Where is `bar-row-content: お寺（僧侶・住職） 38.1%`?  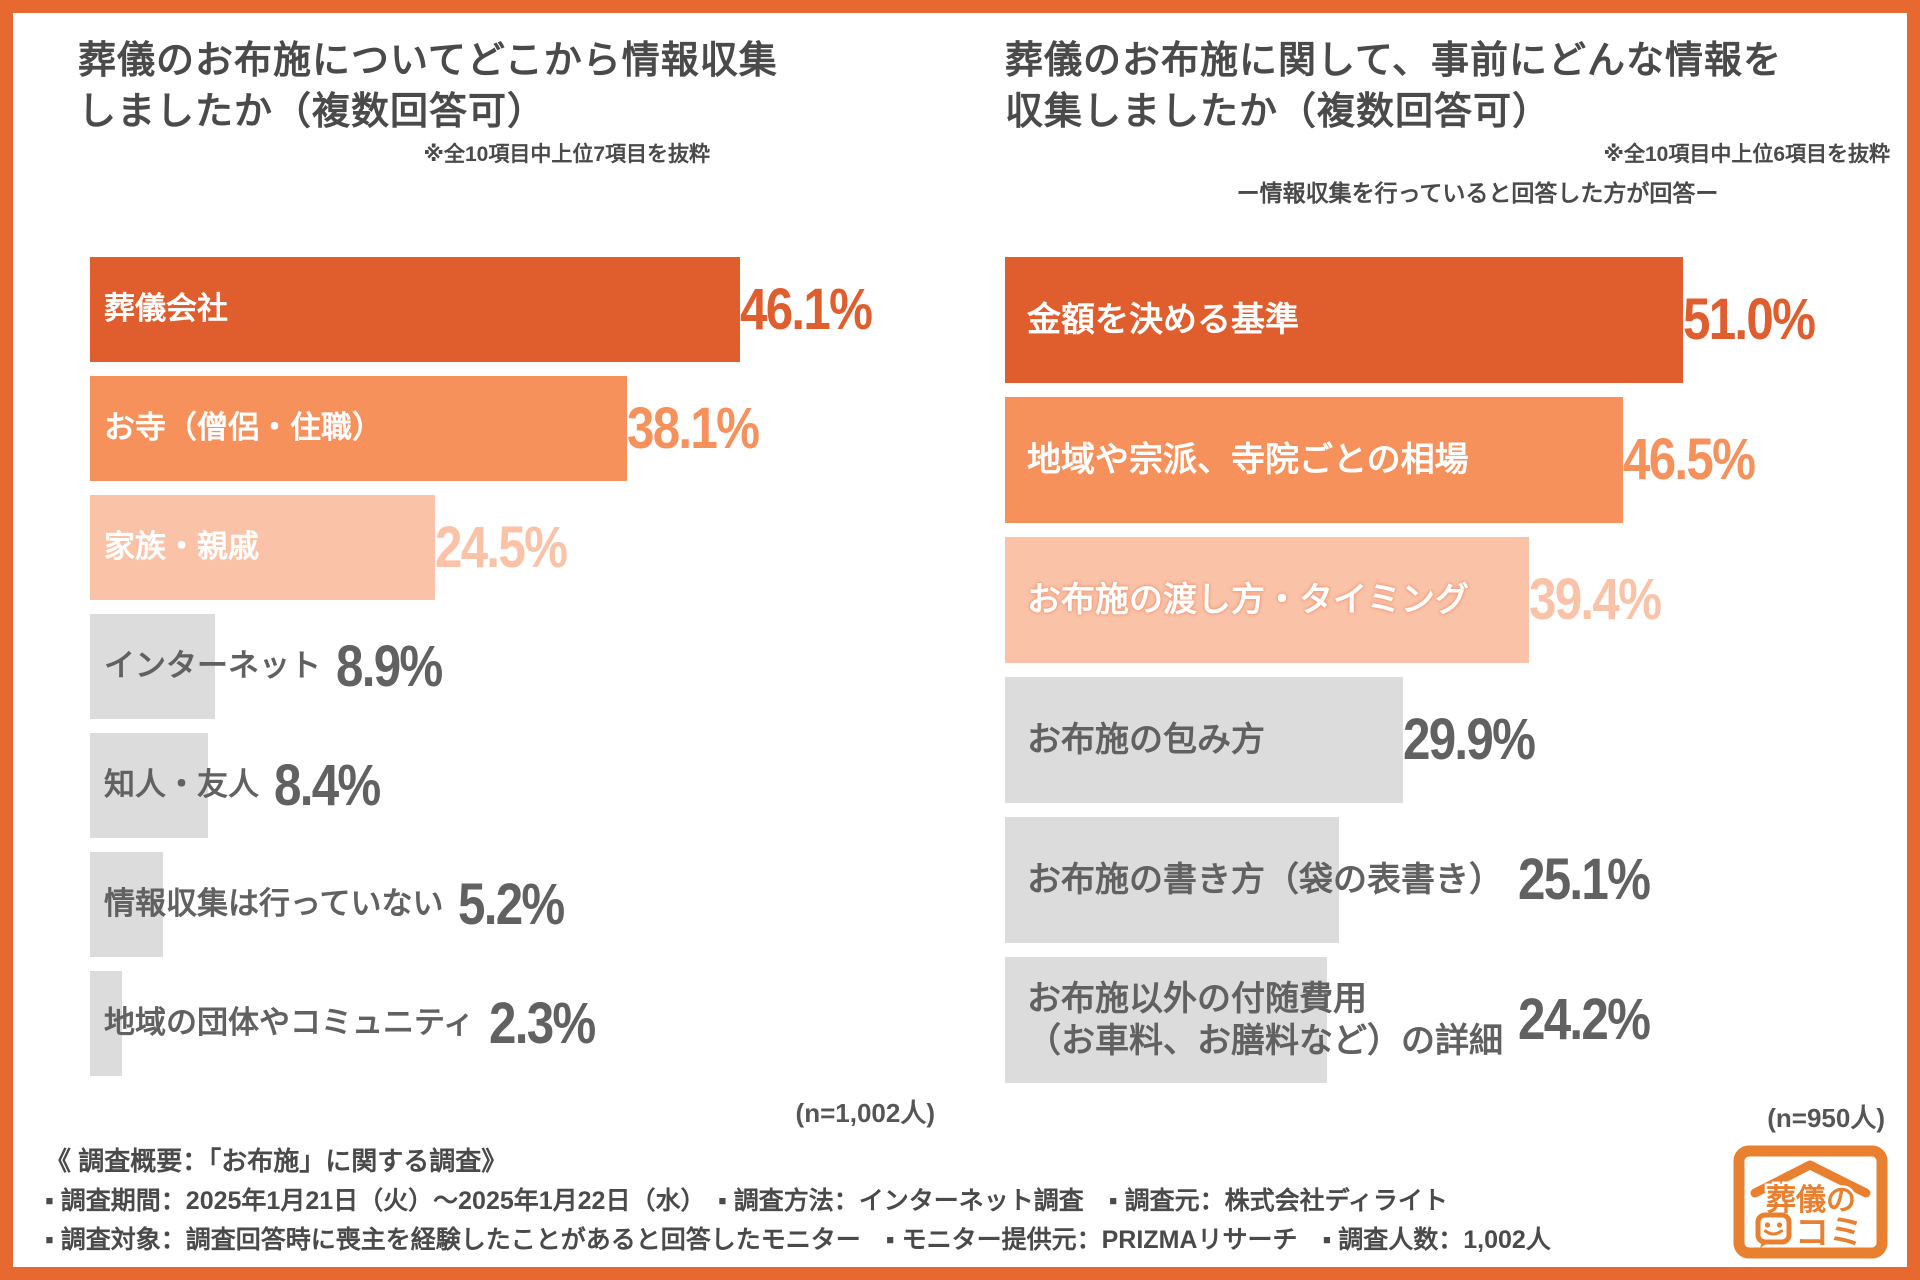
bar-row-content: お寺（僧侶・住職） 38.1% is located at coordinates (512, 428).